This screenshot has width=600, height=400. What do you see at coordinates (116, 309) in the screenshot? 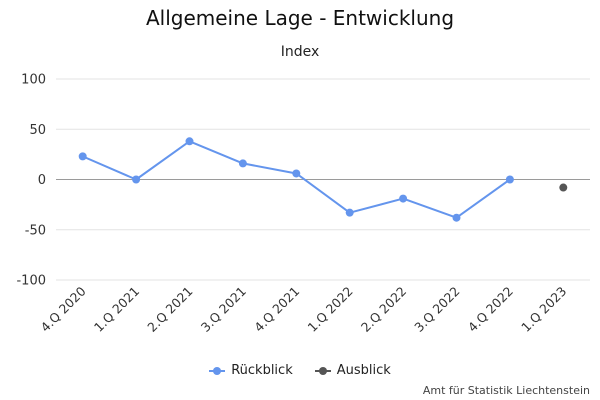
I see `x-tick-label: 1.Q 2021` at bounding box center [116, 309].